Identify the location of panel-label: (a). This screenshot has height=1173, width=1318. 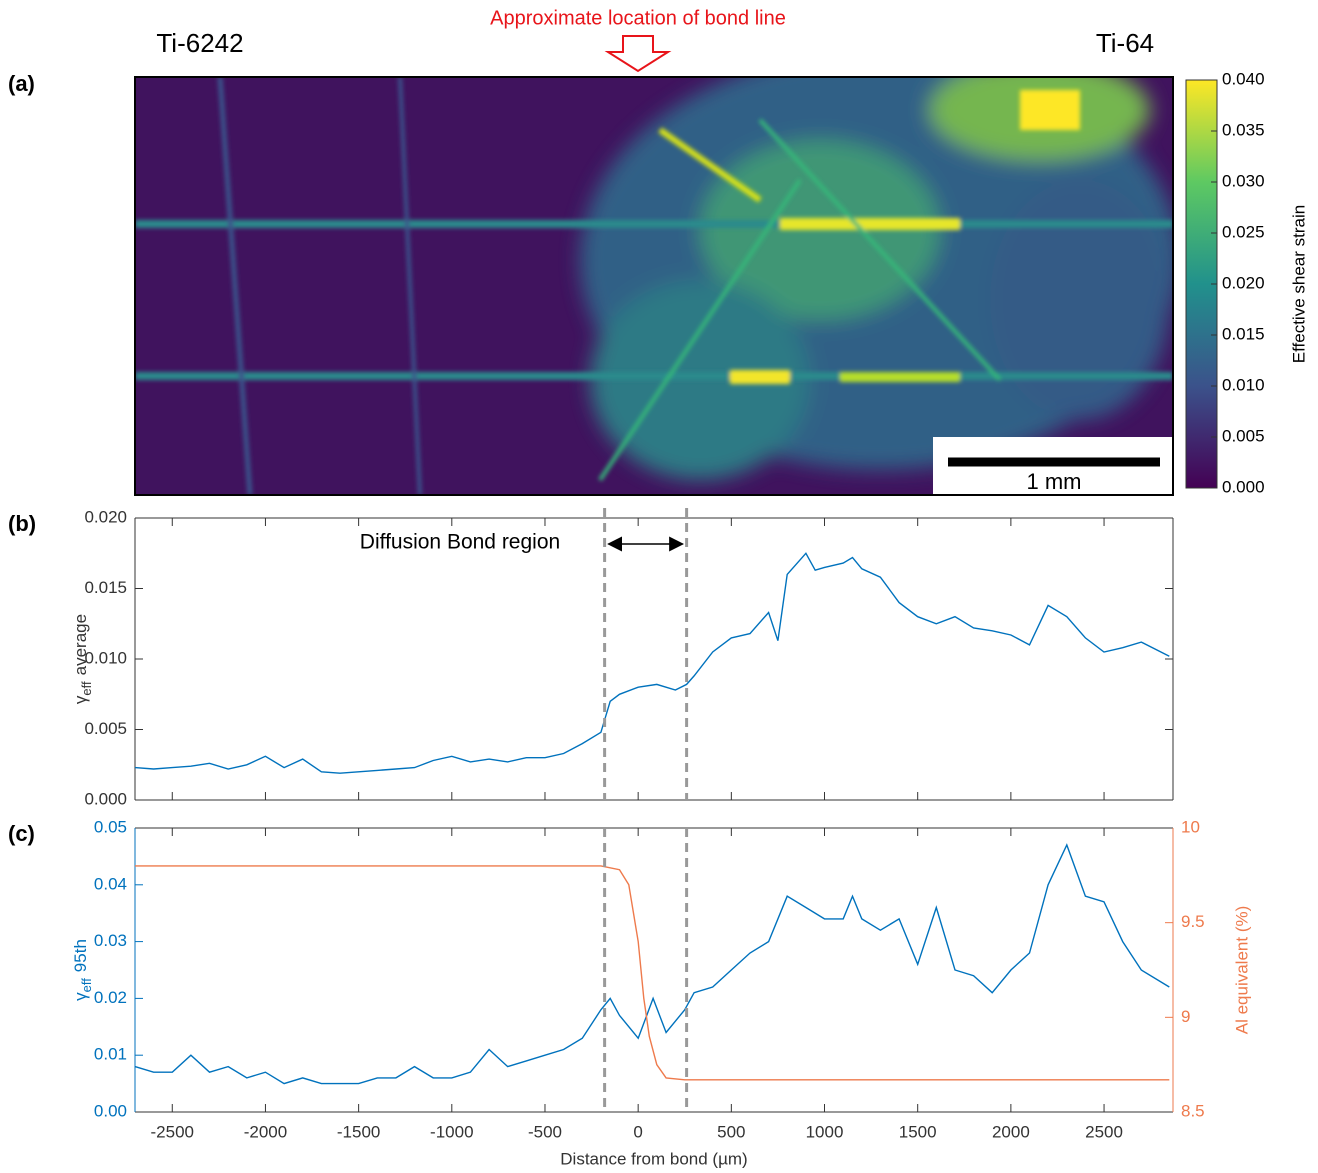
(21, 83).